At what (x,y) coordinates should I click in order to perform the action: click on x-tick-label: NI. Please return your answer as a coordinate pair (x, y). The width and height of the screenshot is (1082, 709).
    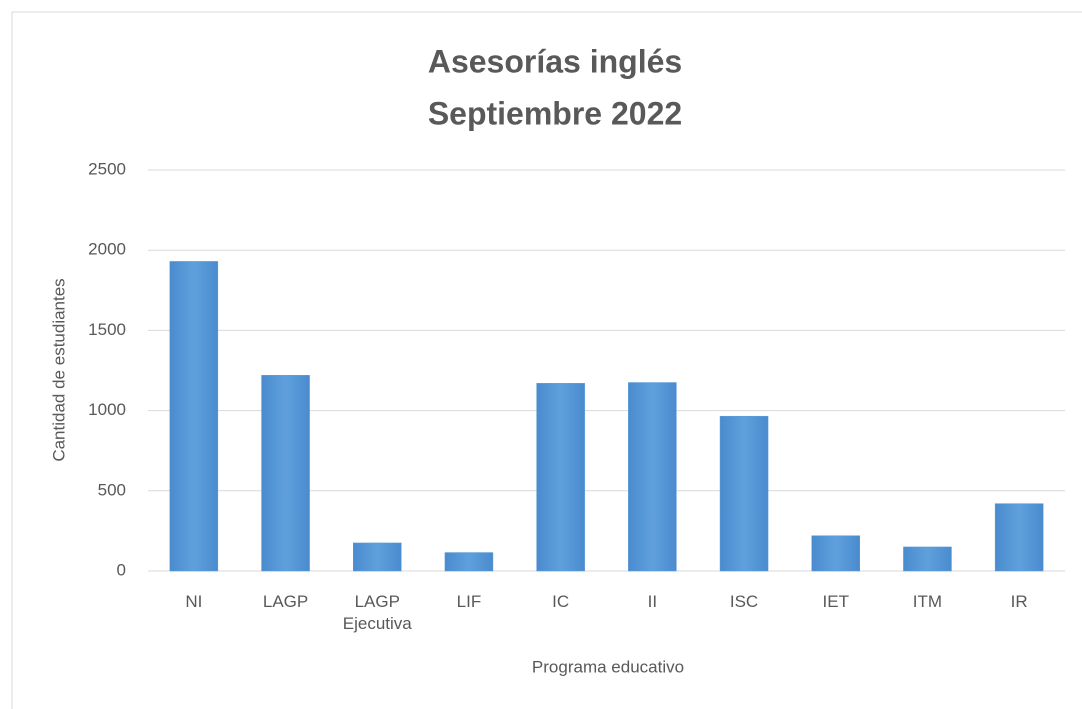
    Looking at the image, I should click on (194, 601).